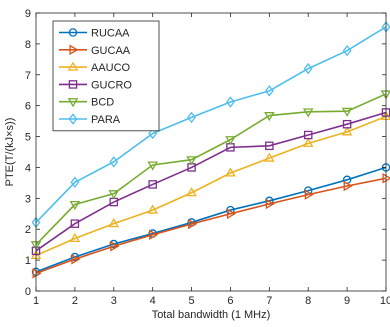 The image size is (390, 327). I want to click on x-tick-label: 8, so click(308, 301).